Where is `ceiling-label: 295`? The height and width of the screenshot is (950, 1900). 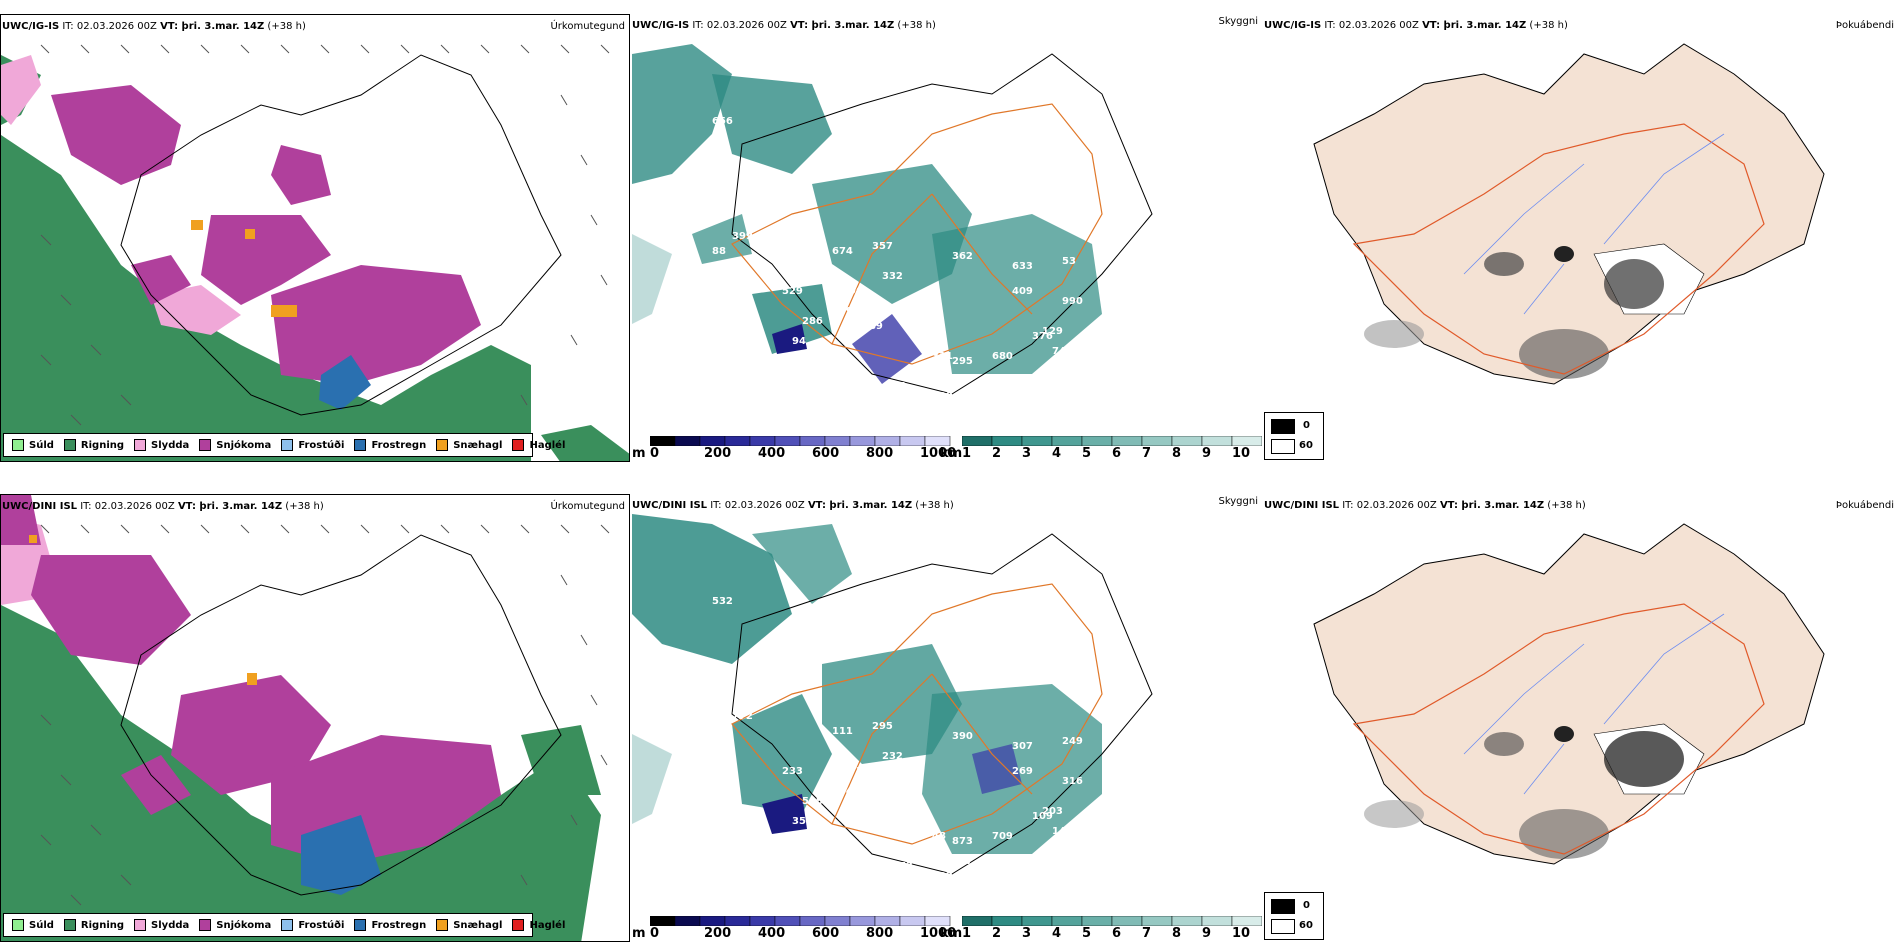
ceiling-label: 295 is located at coordinates (962, 361).